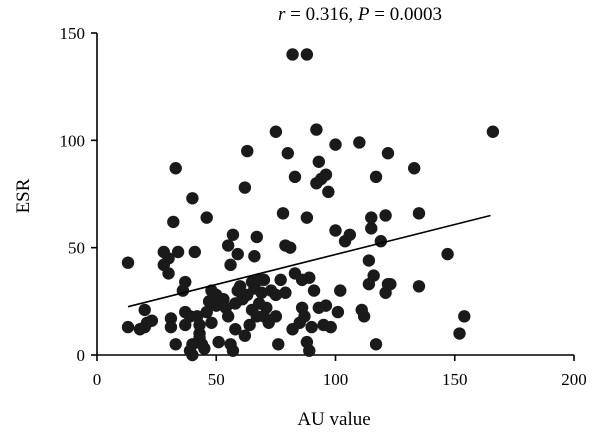  I want to click on regression-line, so click(309, 261).